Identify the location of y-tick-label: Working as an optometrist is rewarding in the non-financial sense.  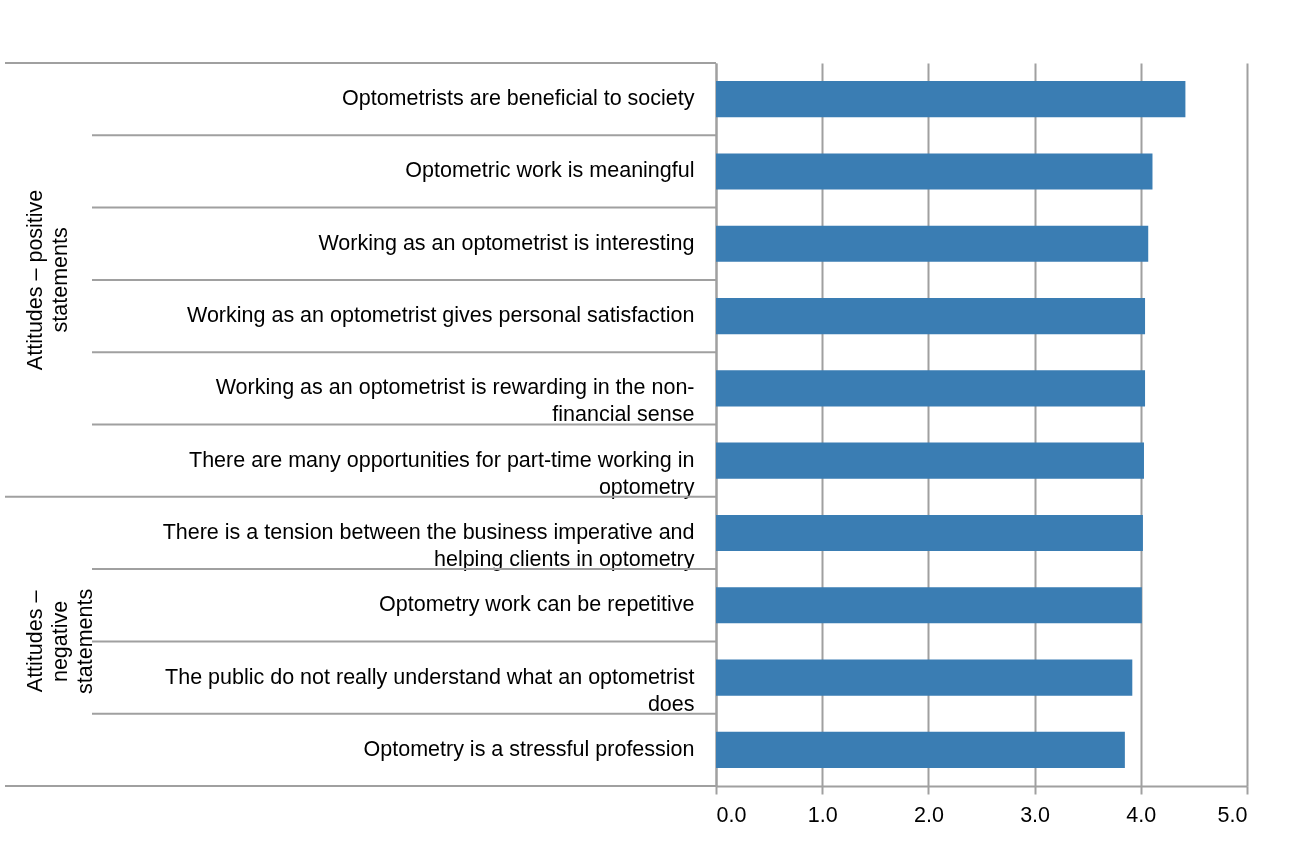
(455, 401).